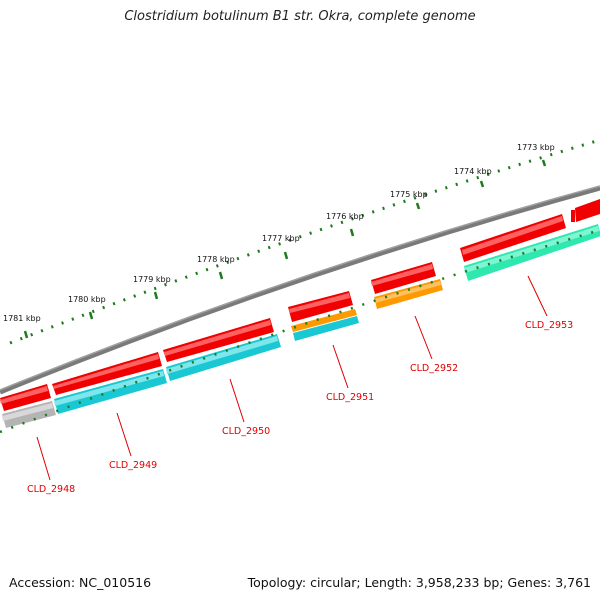  Describe the element at coordinates (409, 194) in the screenshot. I see `tick-label-1775: 1775 kbp` at that location.